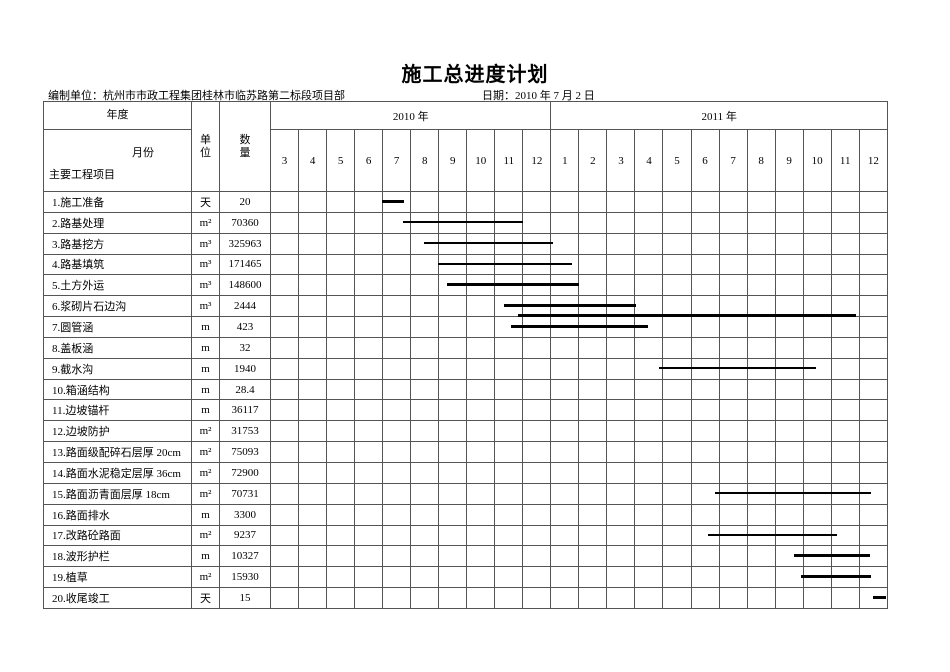  What do you see at coordinates (245, 285) in the screenshot?
I see `item-quantity: 148600` at bounding box center [245, 285].